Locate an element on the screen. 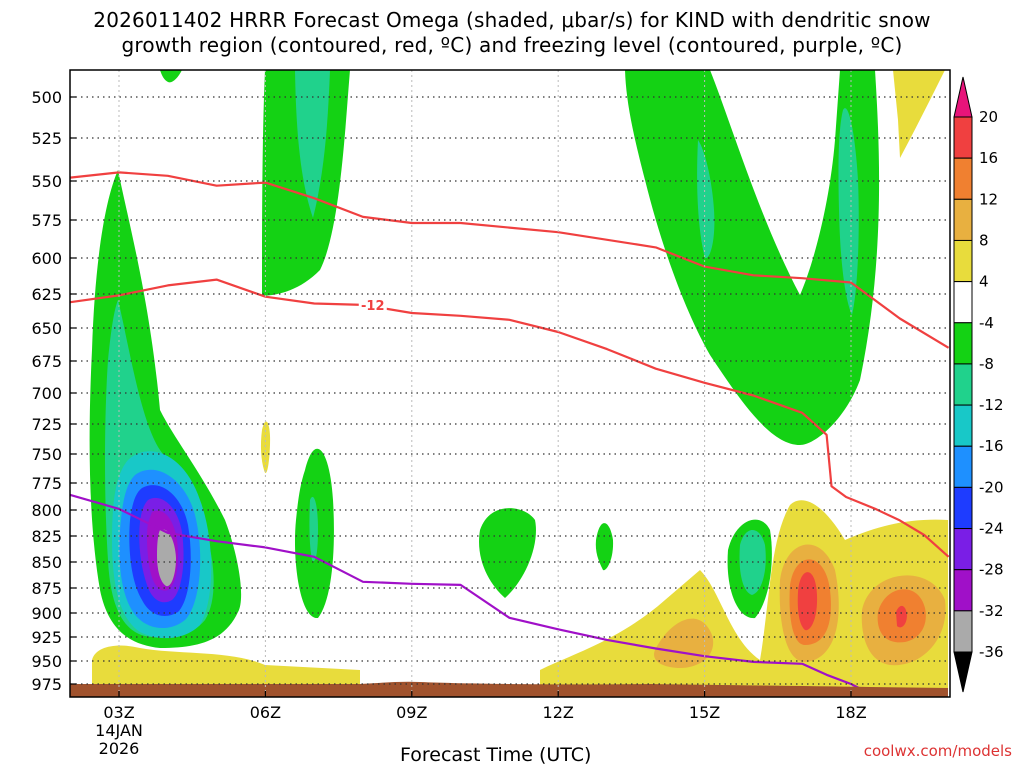 Image resolution: width=1024 pixels, height=768 pixels. colorbar-label: -20 is located at coordinates (991, 487).